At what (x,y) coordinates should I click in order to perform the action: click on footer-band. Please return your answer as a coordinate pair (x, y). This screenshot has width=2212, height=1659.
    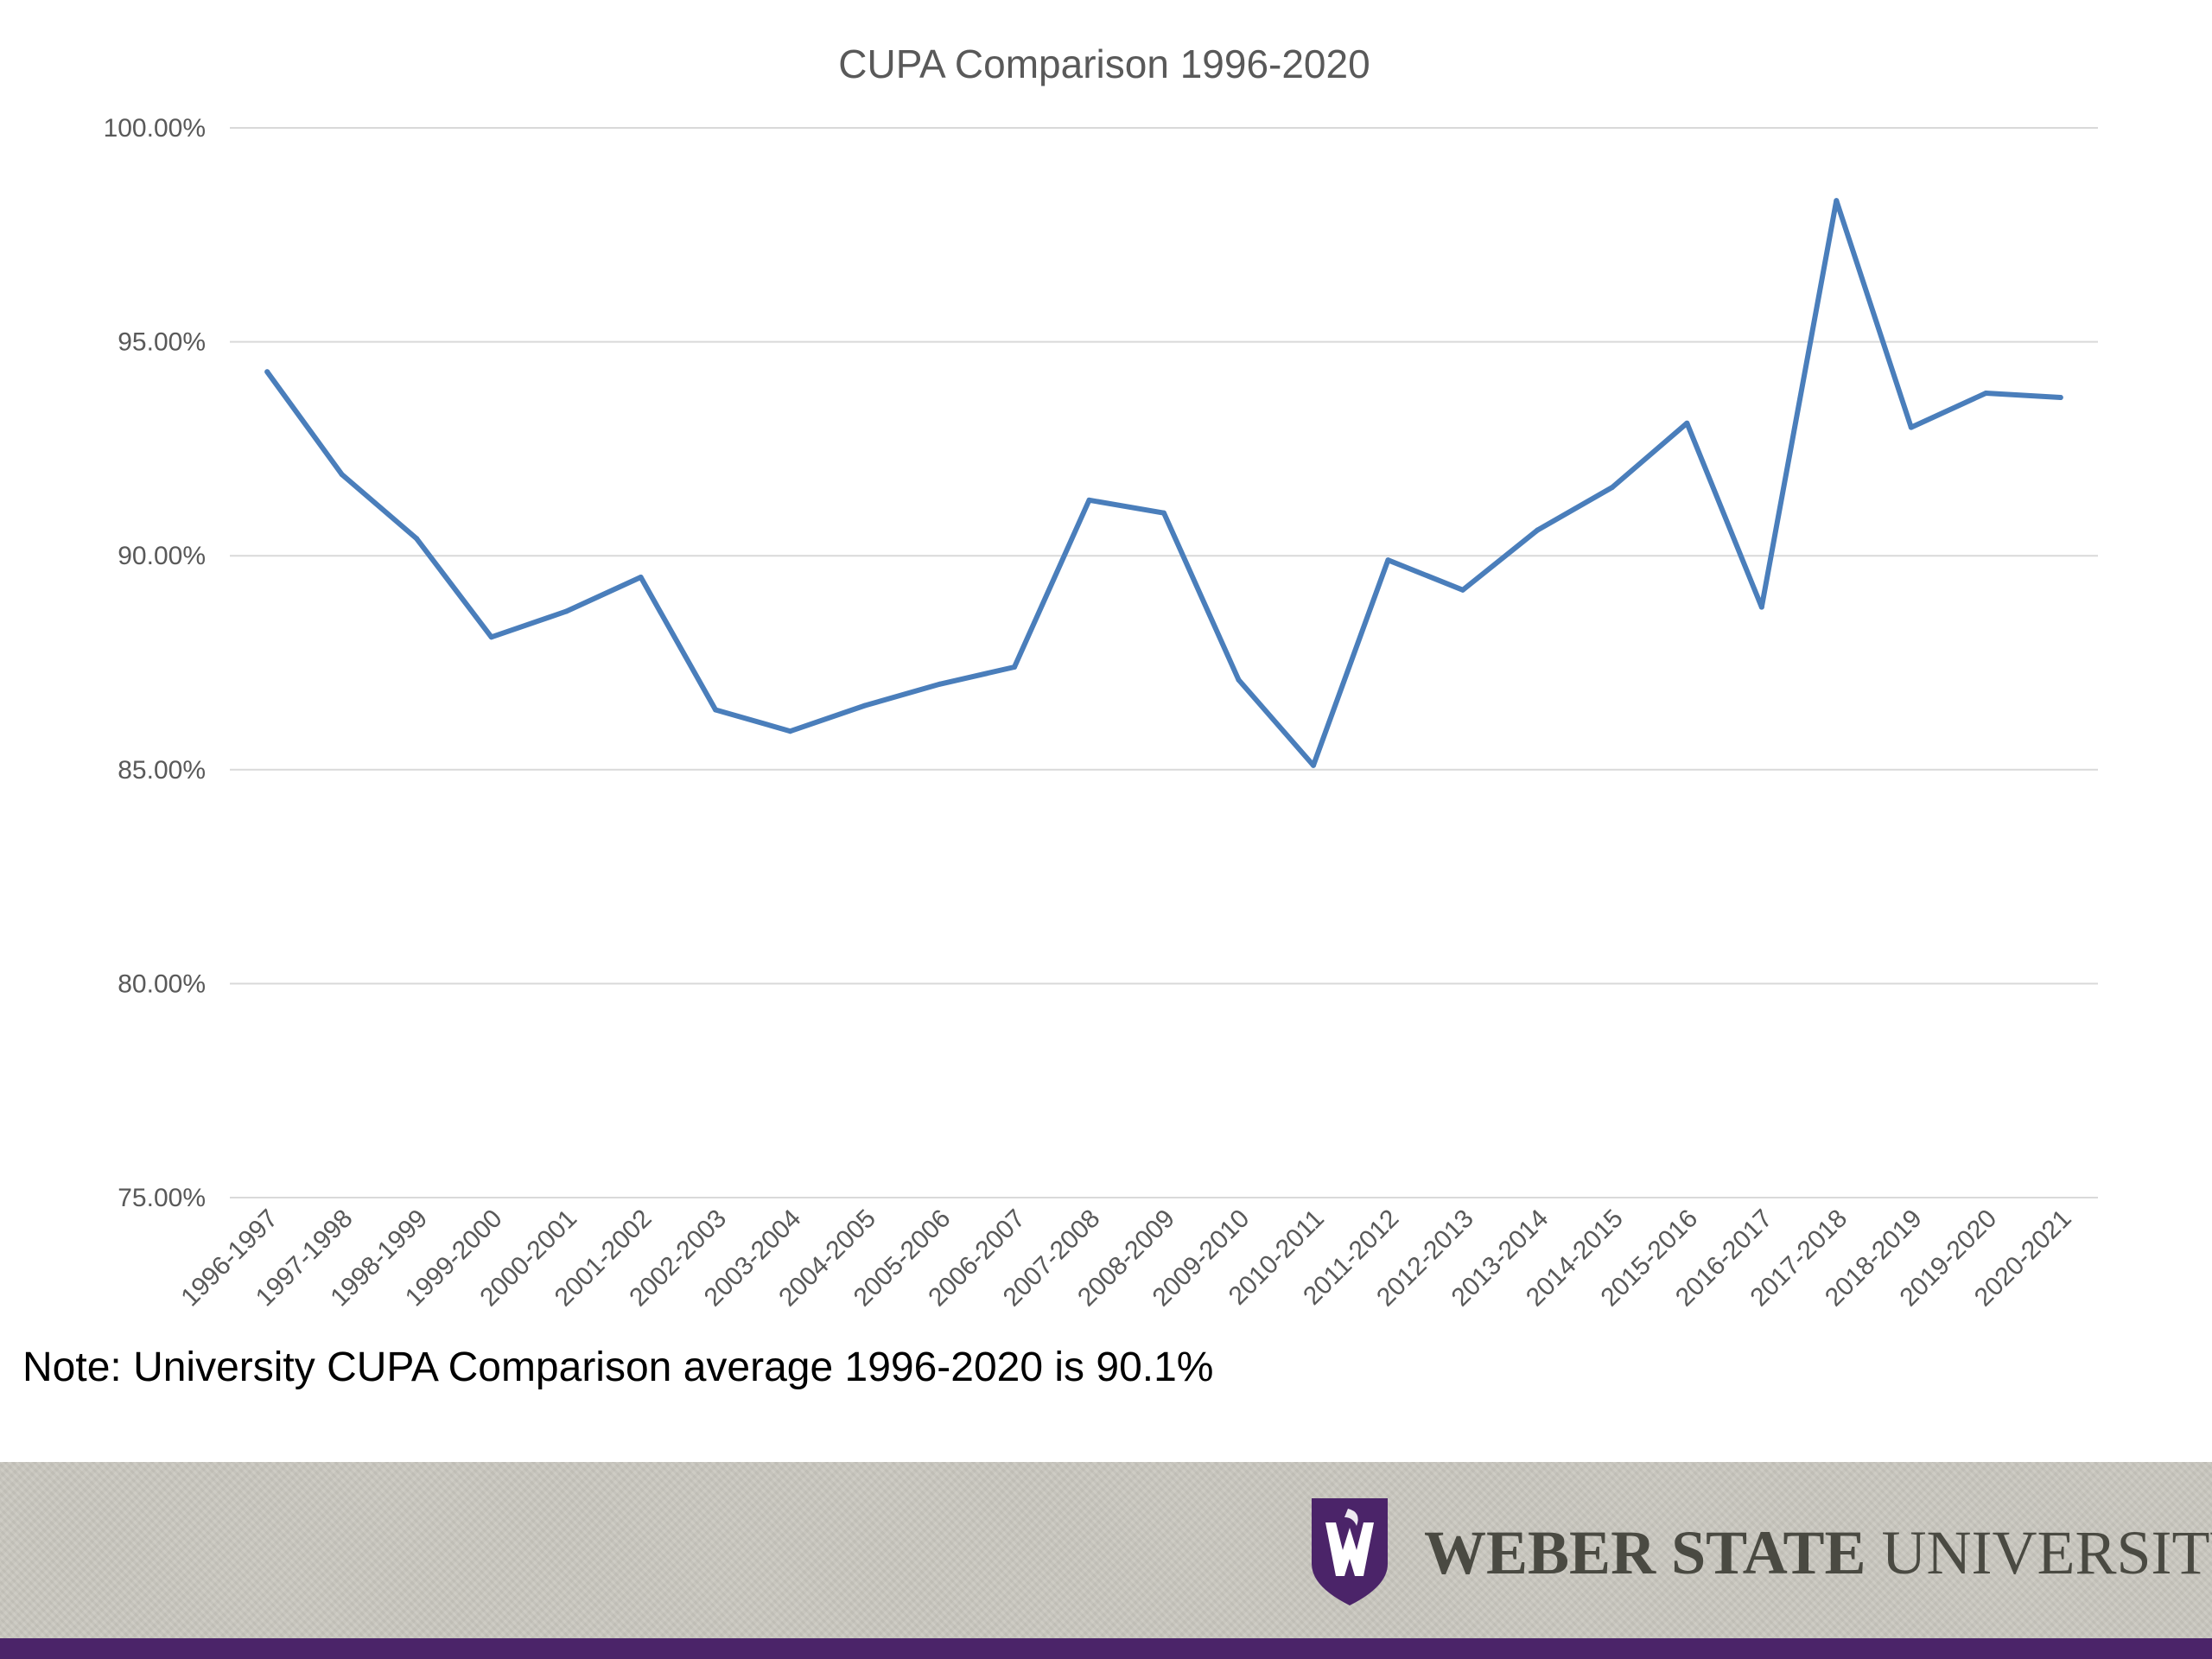
    Looking at the image, I should click on (1106, 1550).